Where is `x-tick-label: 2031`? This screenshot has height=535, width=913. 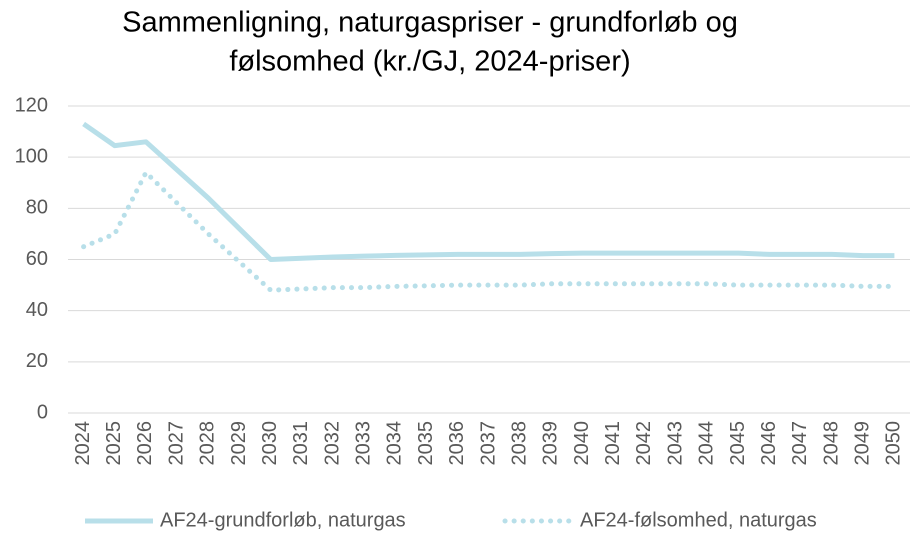
x-tick-label: 2031 is located at coordinates (301, 443).